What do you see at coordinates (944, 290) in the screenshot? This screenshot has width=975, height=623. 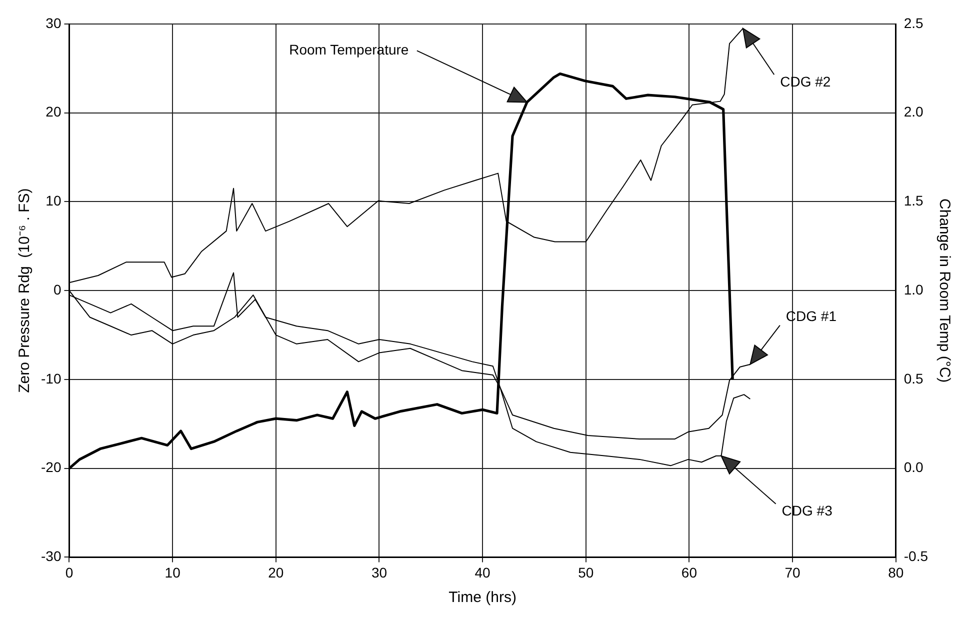 I see `y2-axis-title: Change in Room Temp (°C)` at bounding box center [944, 290].